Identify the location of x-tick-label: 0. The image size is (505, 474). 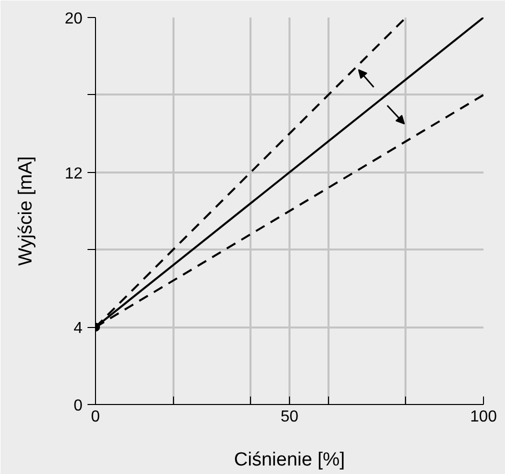
(95, 417).